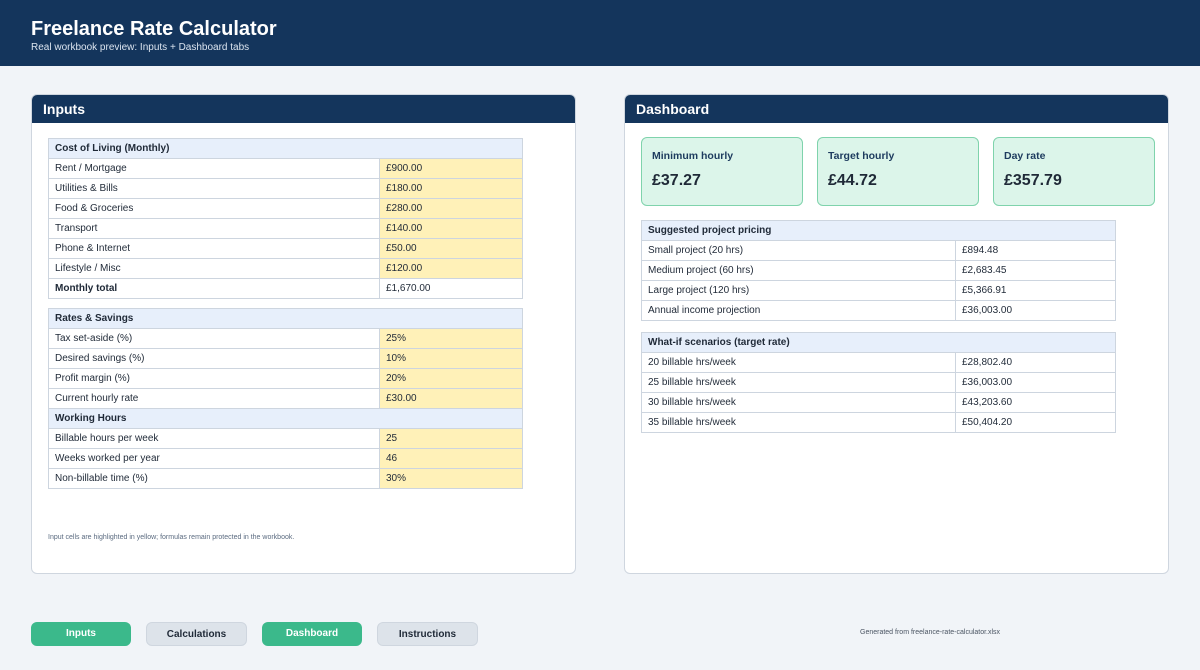 This screenshot has width=1200, height=670. I want to click on row-label: Transport, so click(214, 228).